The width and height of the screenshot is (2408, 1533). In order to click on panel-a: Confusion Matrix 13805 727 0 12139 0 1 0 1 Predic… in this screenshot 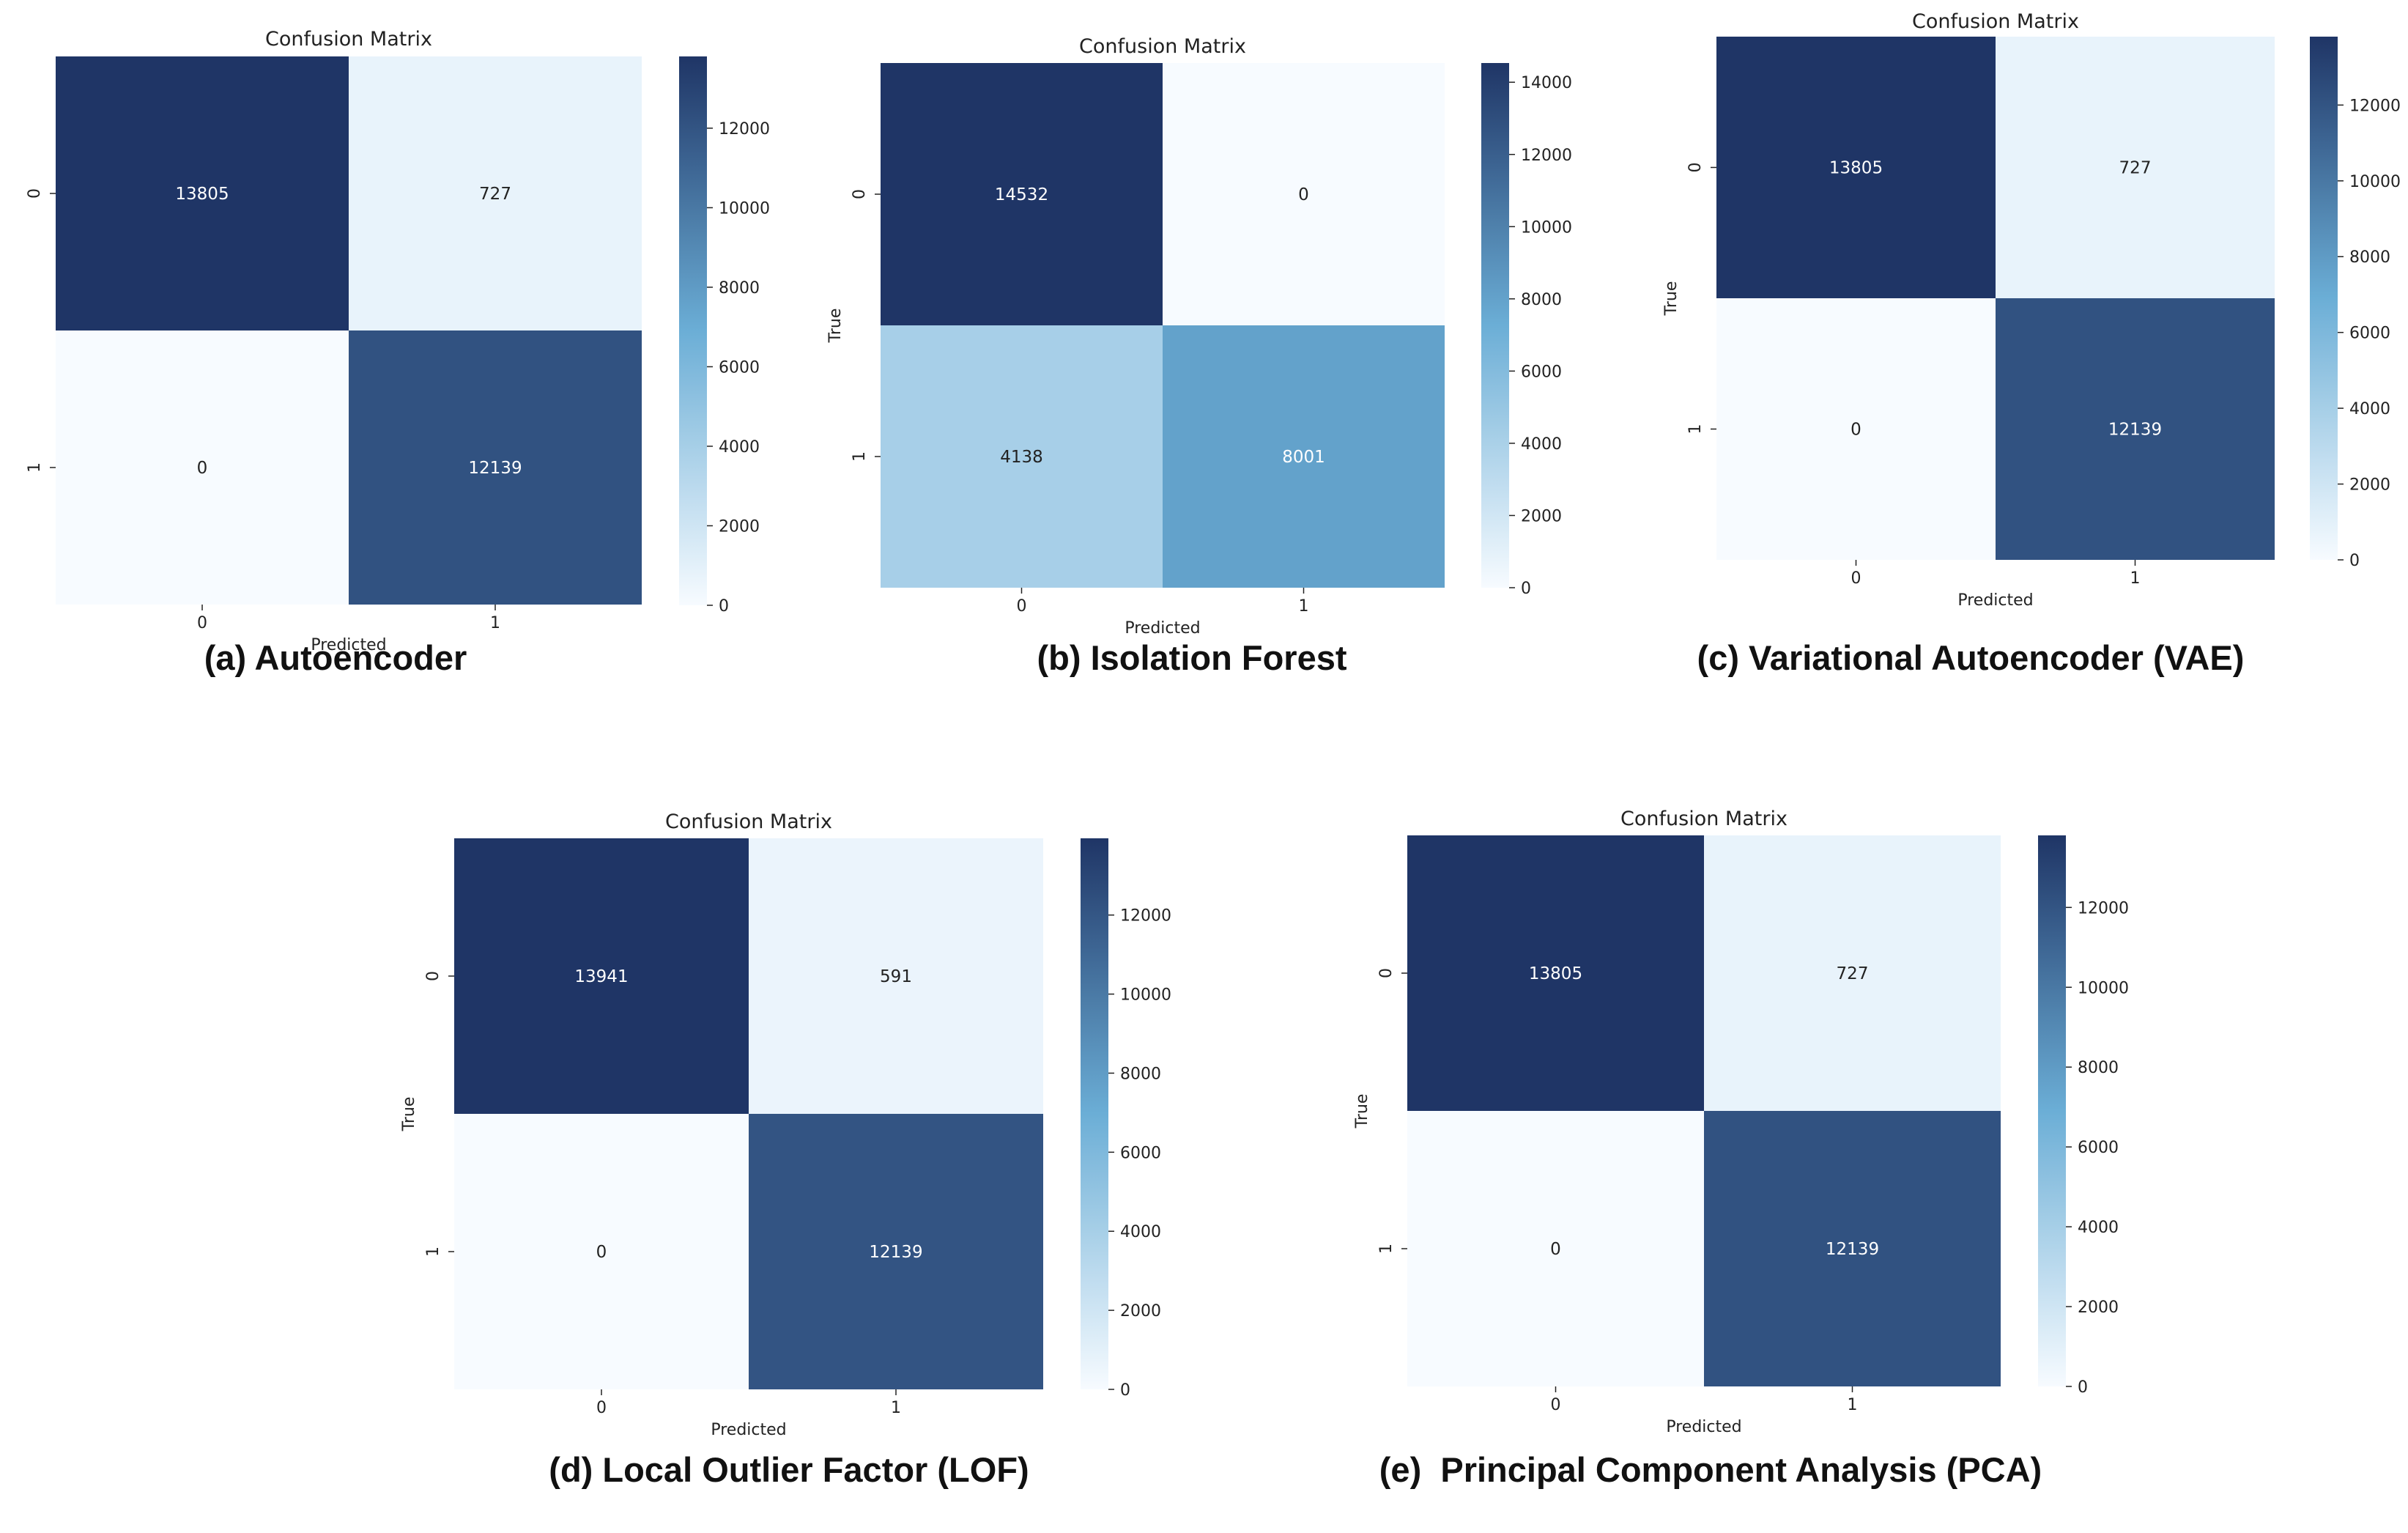, I will do `click(398, 341)`.